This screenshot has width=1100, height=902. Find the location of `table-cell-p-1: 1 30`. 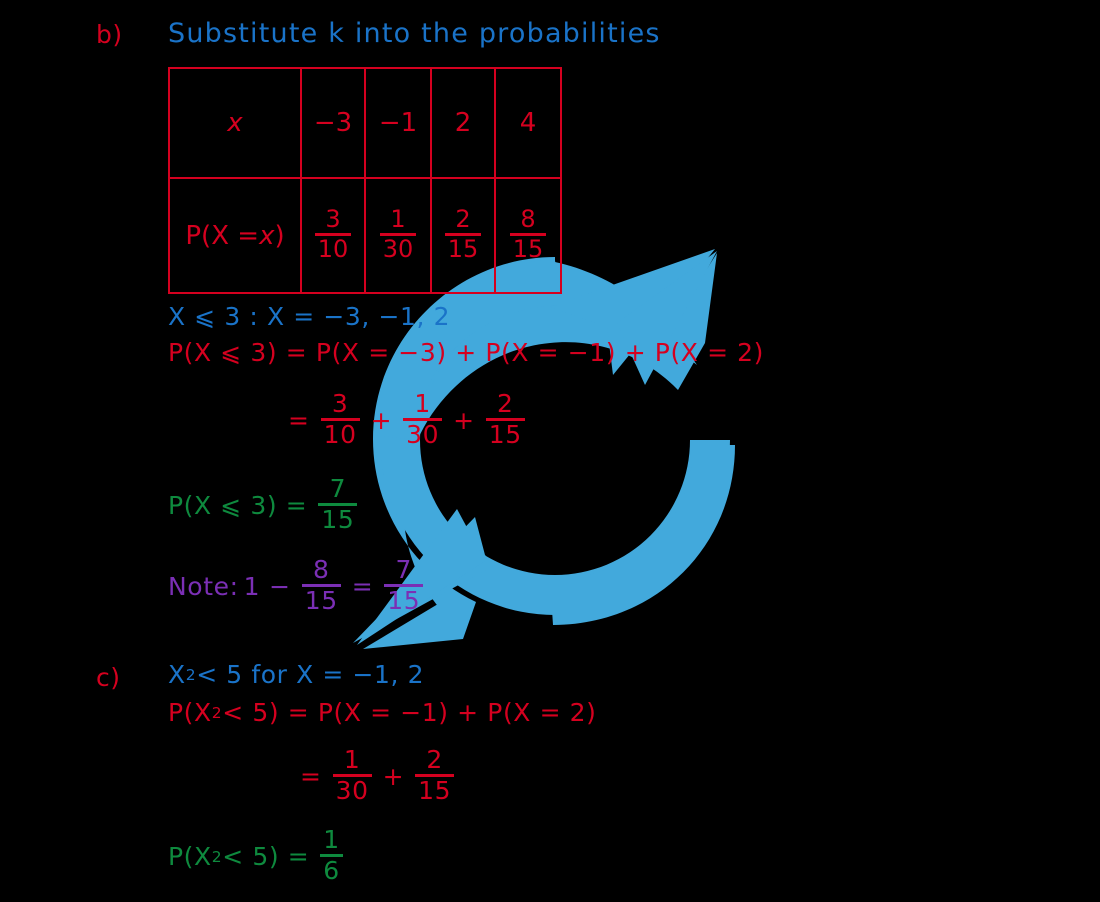

table-cell-p-1: 1 30 is located at coordinates (398, 235).